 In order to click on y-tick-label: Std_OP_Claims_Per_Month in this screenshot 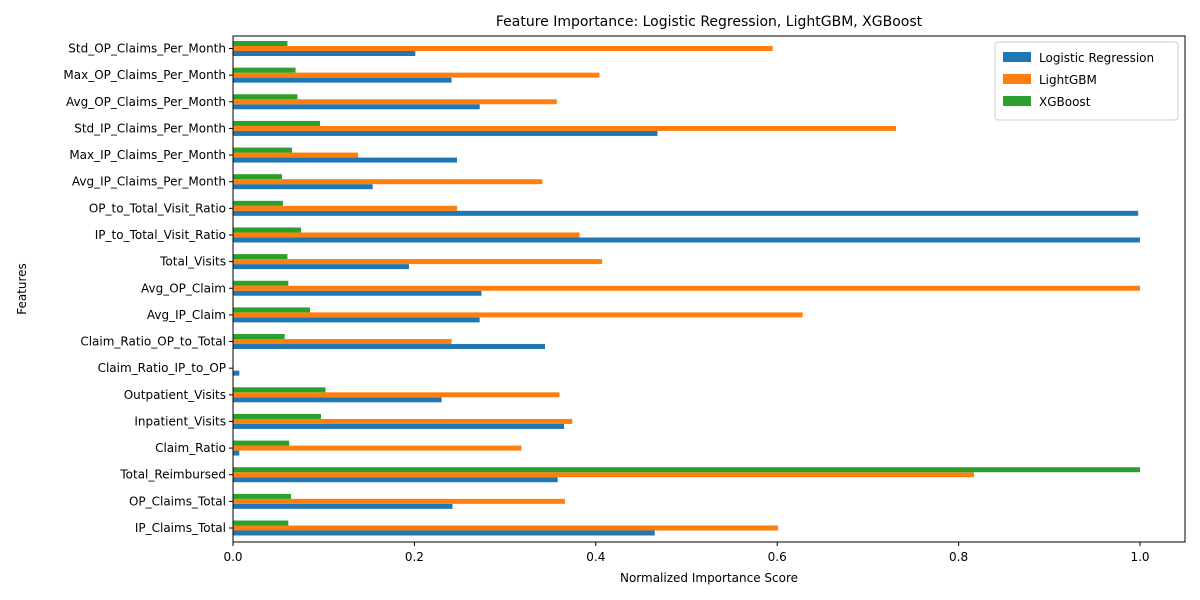, I will do `click(147, 49)`.